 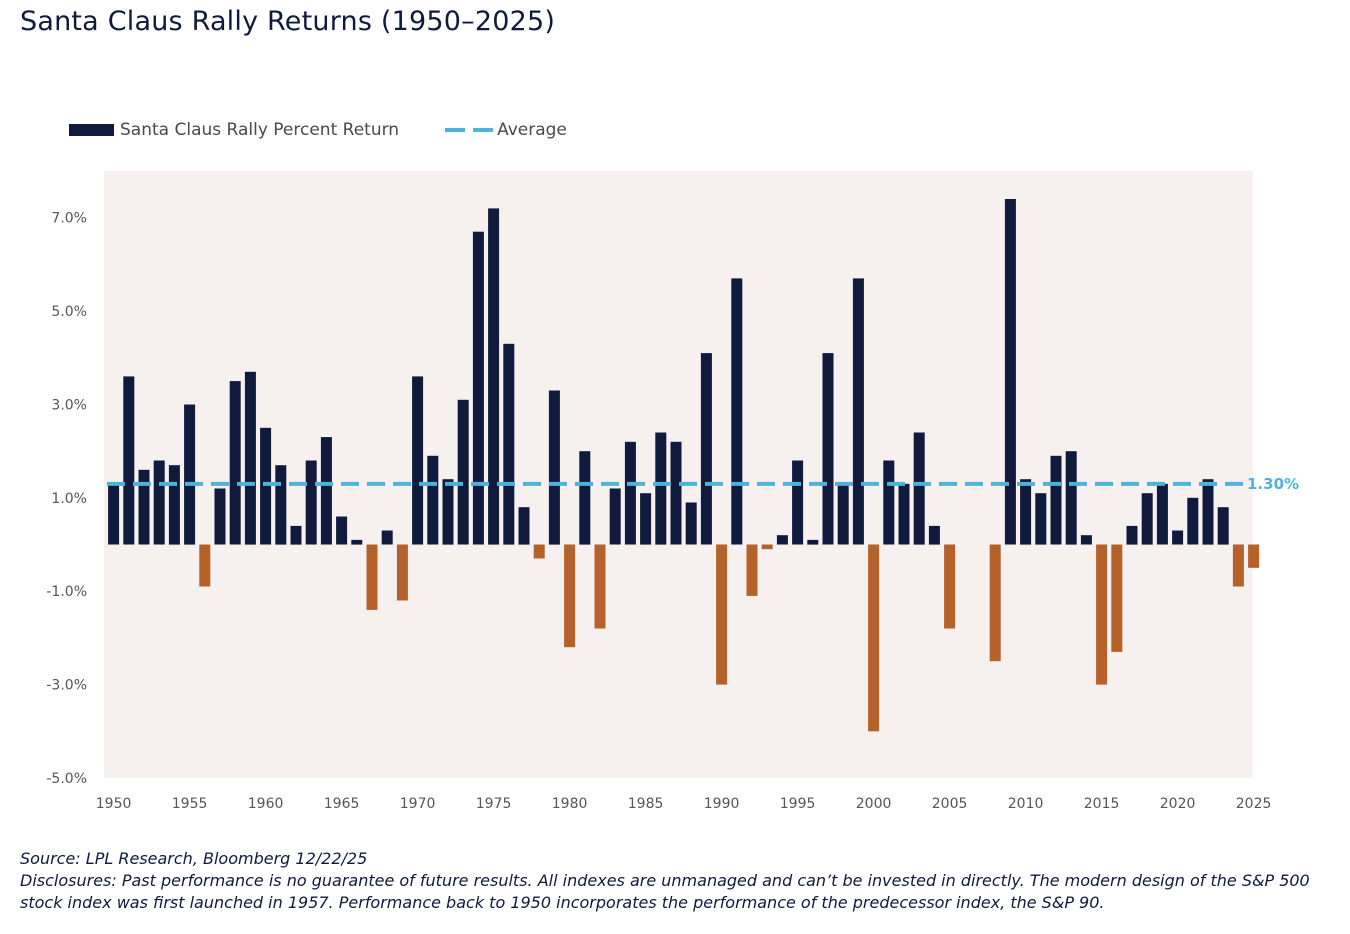 What do you see at coordinates (357, 542) in the screenshot?
I see `bar-1966` at bounding box center [357, 542].